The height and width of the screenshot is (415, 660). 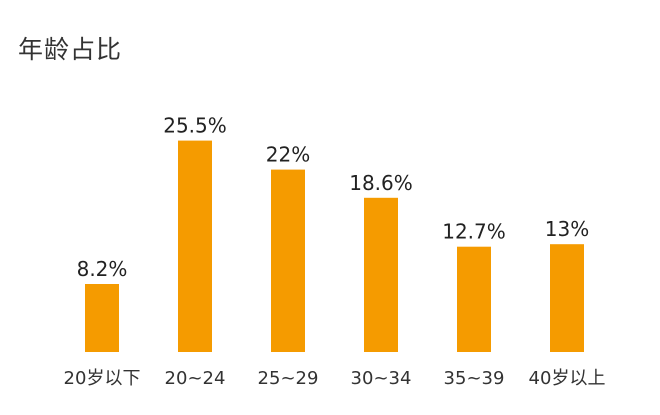 What do you see at coordinates (474, 378) in the screenshot?
I see `x-tick-label-4: 35~39` at bounding box center [474, 378].